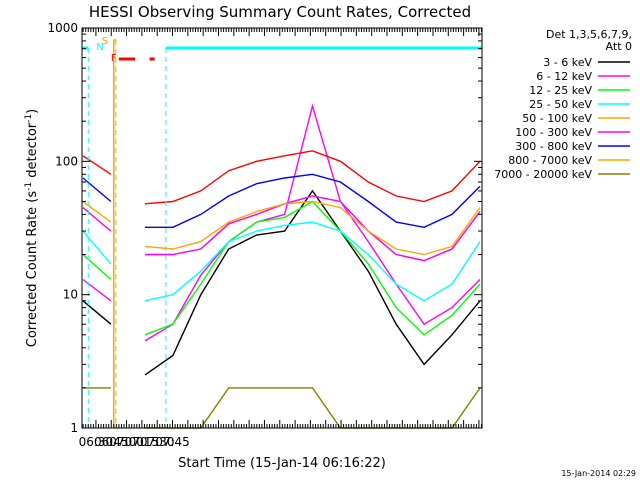 Image resolution: width=640 pixels, height=480 pixels. What do you see at coordinates (62, 28) in the screenshot?
I see `y-tick-label: 1000` at bounding box center [62, 28].